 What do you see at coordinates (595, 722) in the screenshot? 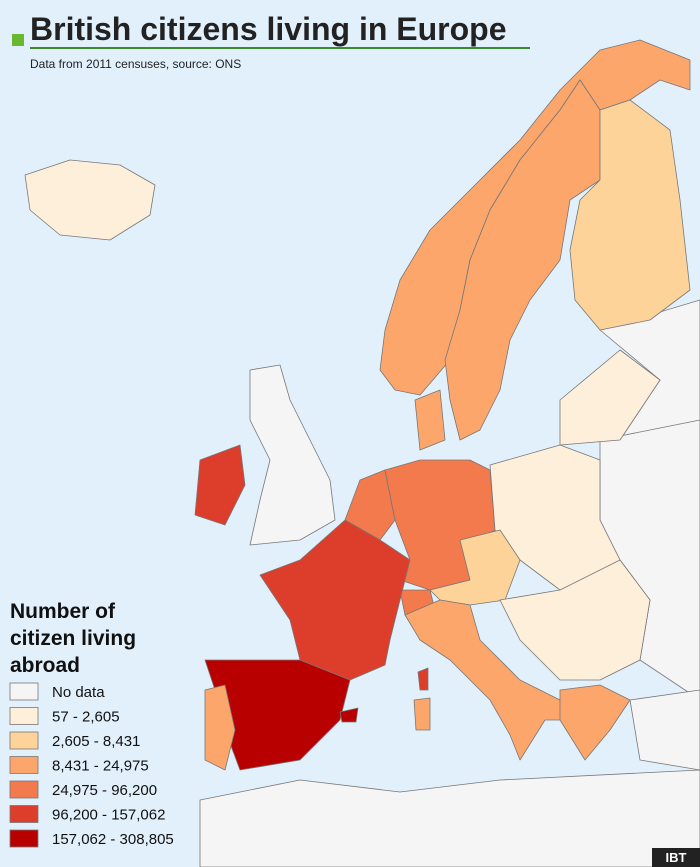
I see `greece` at bounding box center [595, 722].